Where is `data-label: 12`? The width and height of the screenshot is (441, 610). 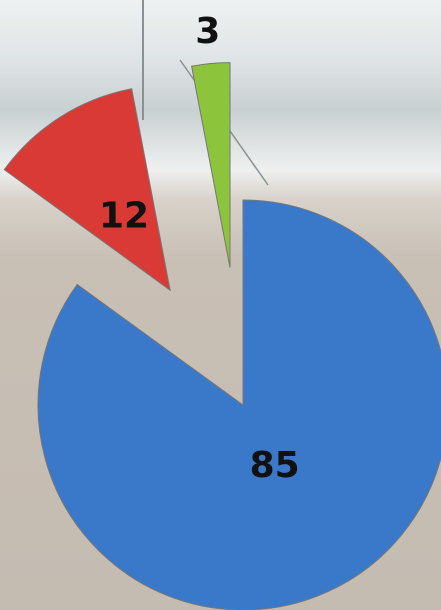 data-label: 12 is located at coordinates (124, 215).